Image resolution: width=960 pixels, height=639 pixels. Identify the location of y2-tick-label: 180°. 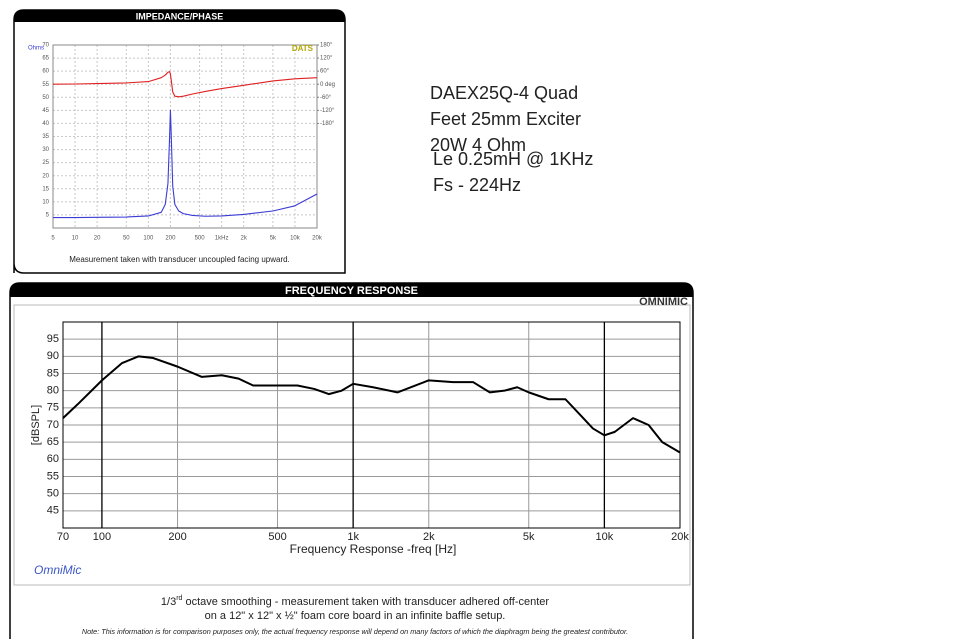
(326, 46).